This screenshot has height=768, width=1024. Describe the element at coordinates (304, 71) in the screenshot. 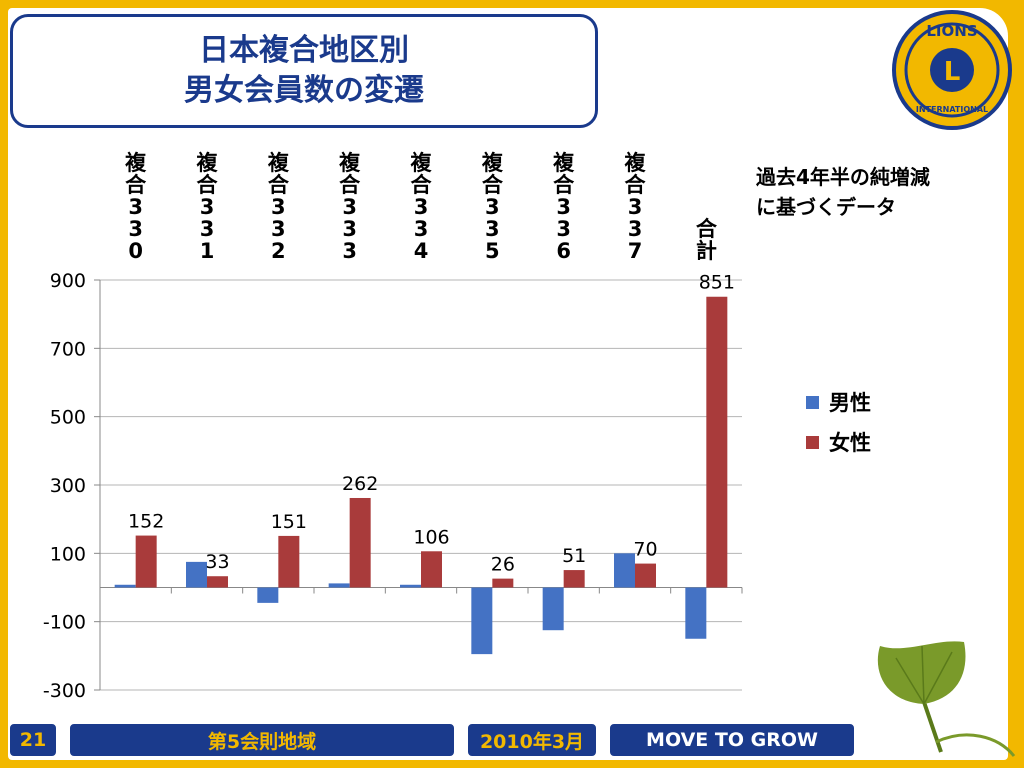

I see `slide-title: 日本複合地区別 男女会員数の変遷` at that location.